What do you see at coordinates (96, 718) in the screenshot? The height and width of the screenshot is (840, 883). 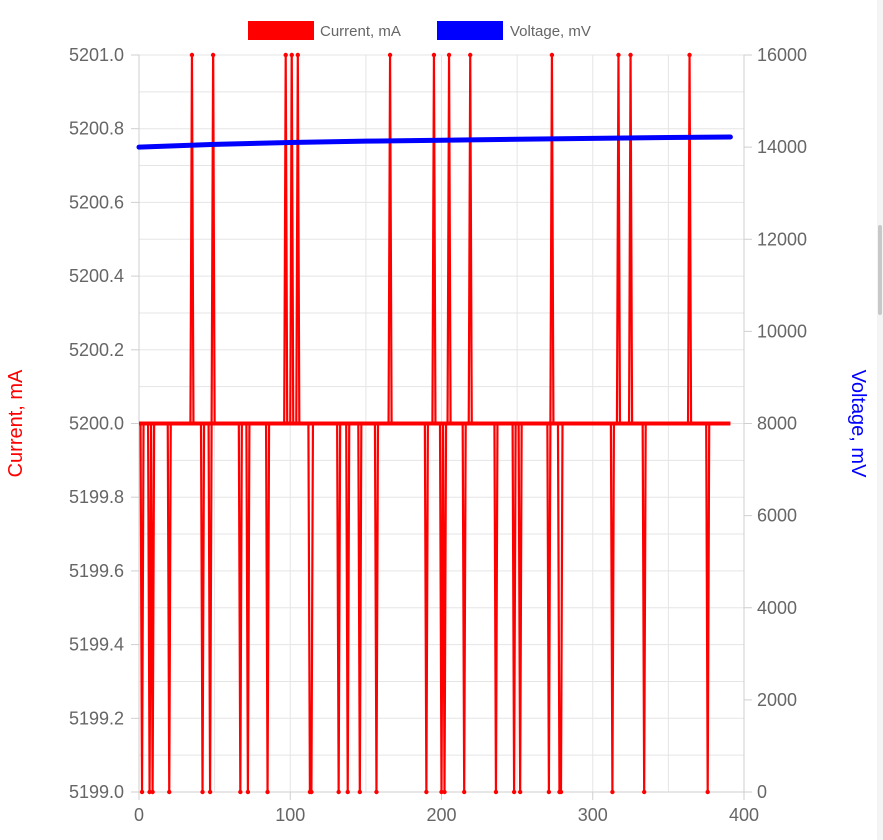 I see `left-tick-label: 5199.2` at bounding box center [96, 718].